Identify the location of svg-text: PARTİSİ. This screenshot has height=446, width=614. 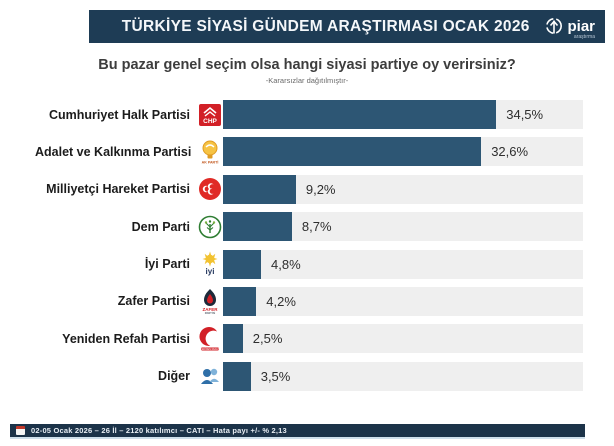
(210, 312).